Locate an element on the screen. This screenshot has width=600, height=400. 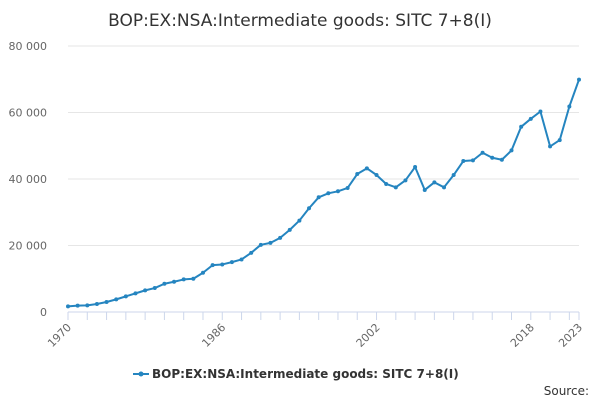
source-credit: Source: is located at coordinates (566, 391).